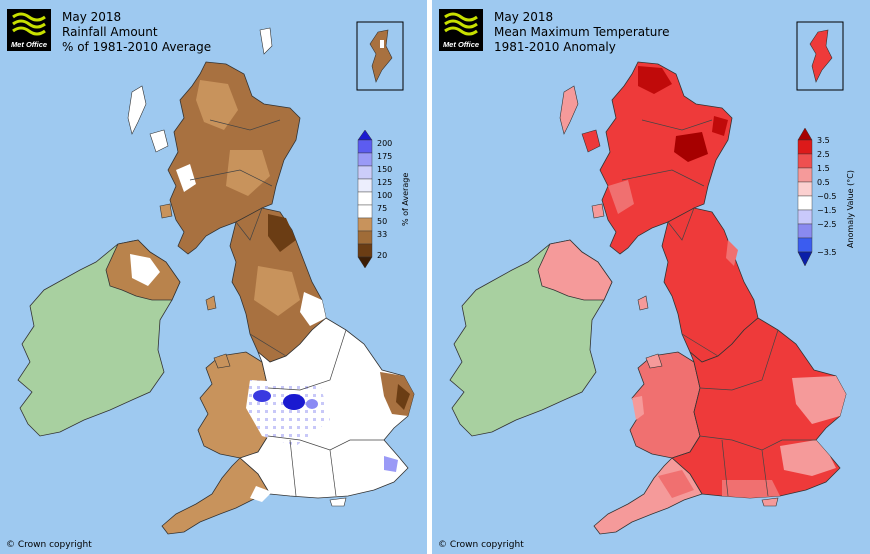 The width and height of the screenshot is (870, 554). I want to click on legend-label: −3.5, so click(827, 252).